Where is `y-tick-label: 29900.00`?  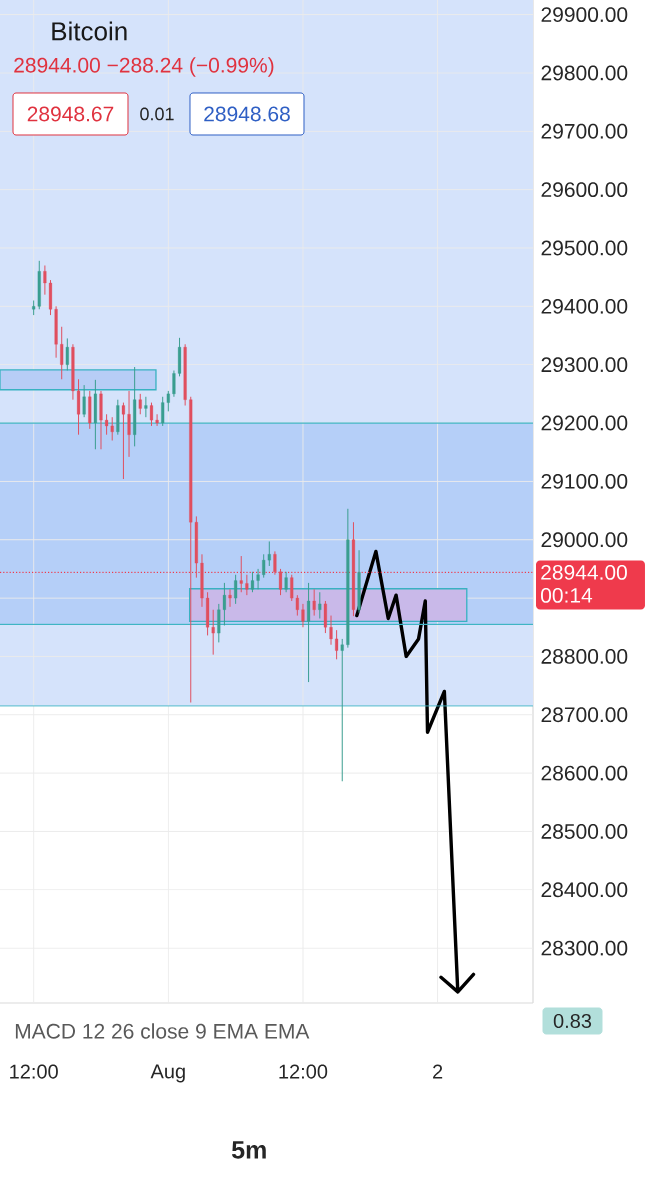 y-tick-label: 29900.00 is located at coordinates (584, 15).